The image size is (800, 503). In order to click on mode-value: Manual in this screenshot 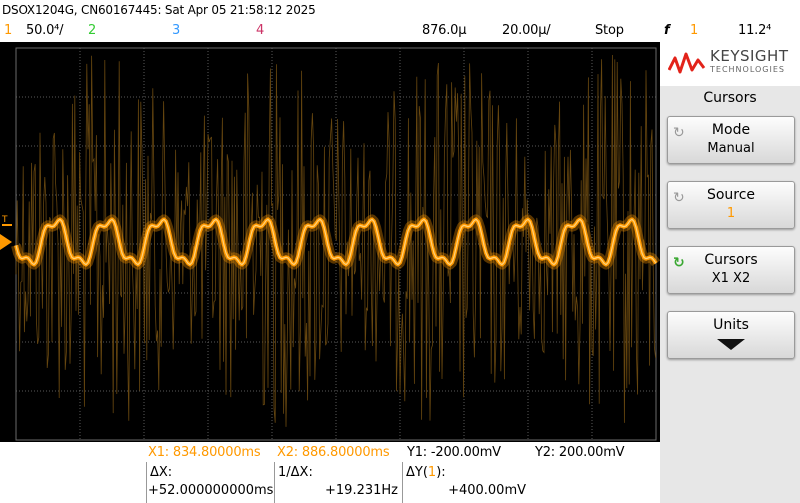, I will do `click(731, 148)`.